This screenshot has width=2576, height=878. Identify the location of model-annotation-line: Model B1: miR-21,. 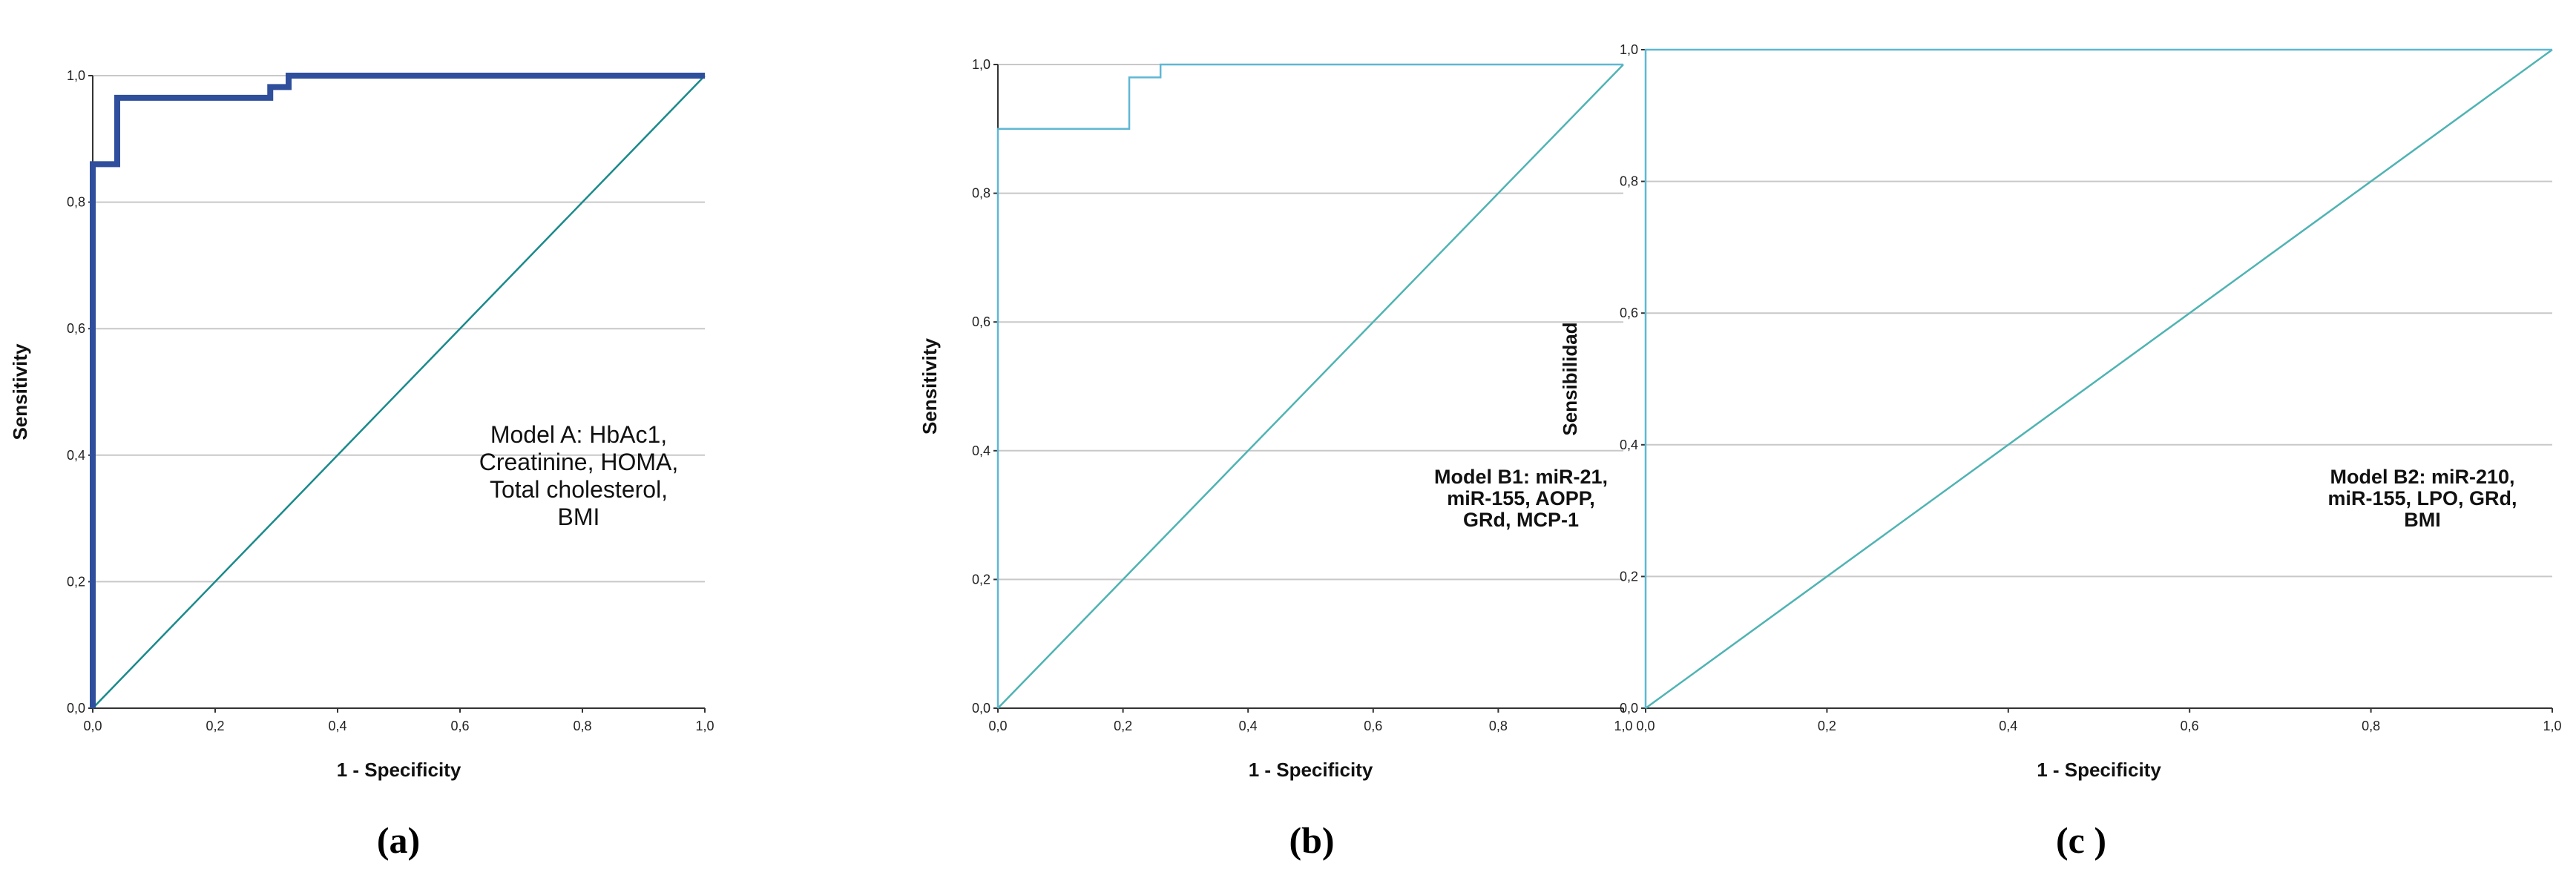
(1521, 477).